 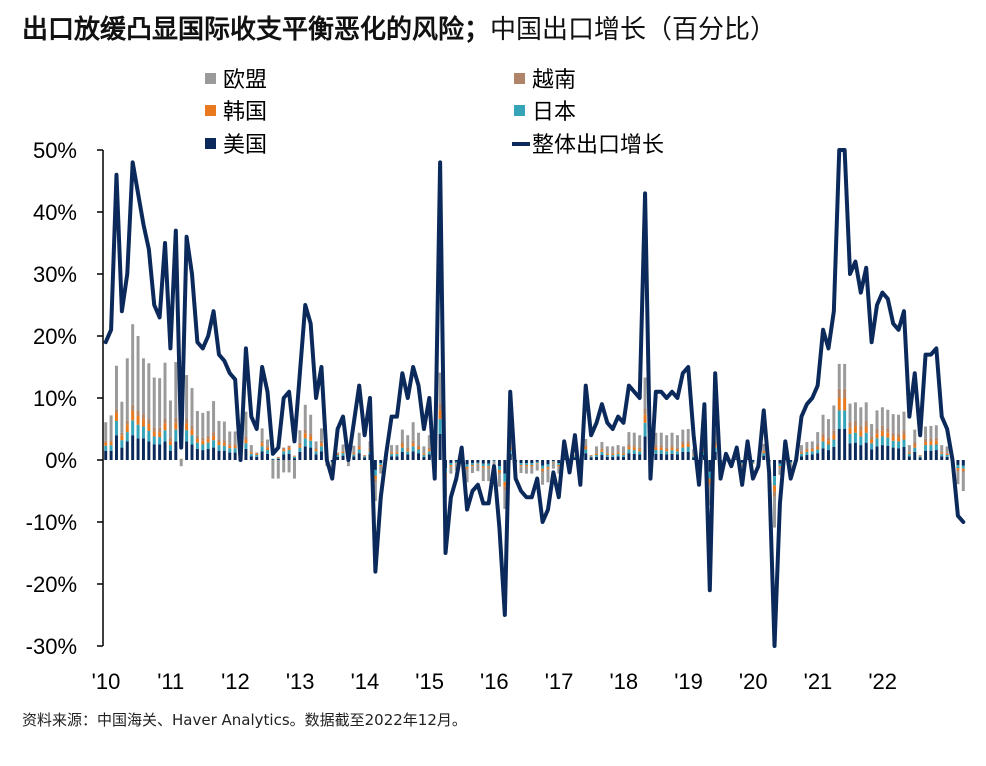 I want to click on y-tick-label: 0%, so click(x=61, y=460).